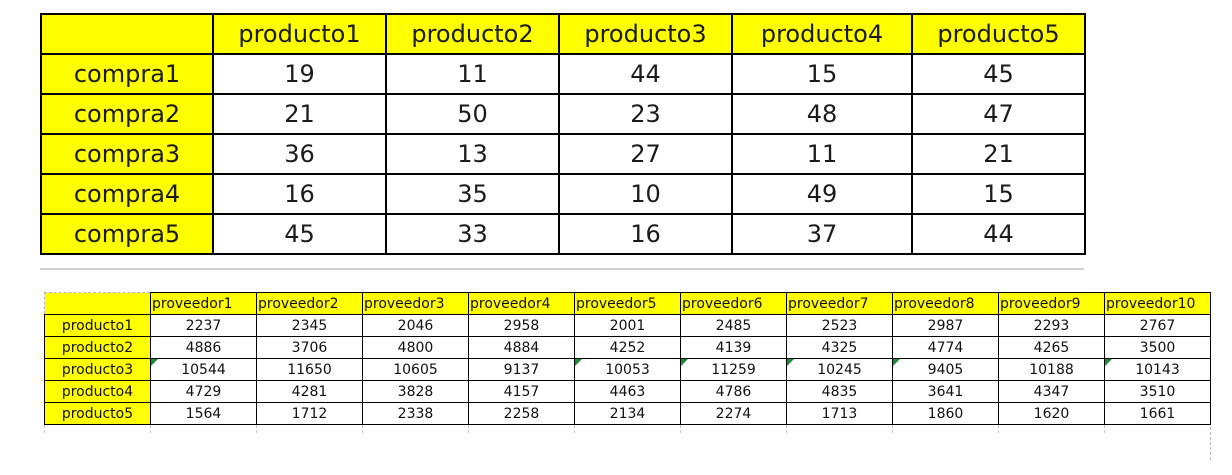 This screenshot has width=1232, height=475. Describe the element at coordinates (127, 234) in the screenshot. I see `row-header: compra5` at that location.